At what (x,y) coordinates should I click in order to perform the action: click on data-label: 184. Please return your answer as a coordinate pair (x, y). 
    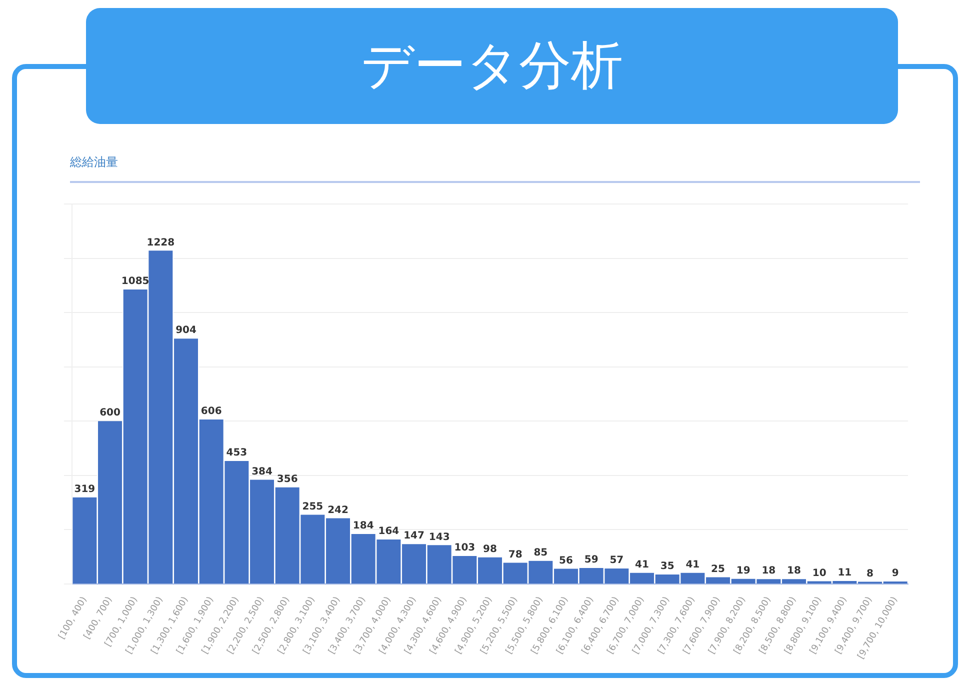
    Looking at the image, I should click on (363, 526).